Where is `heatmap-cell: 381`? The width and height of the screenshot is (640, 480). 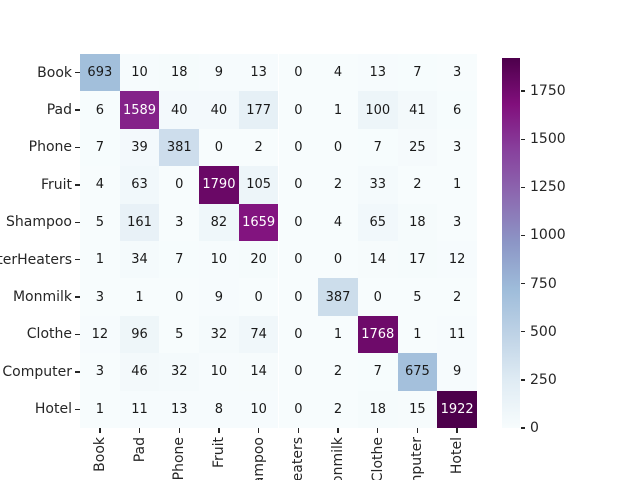 heatmap-cell: 381 is located at coordinates (179, 147).